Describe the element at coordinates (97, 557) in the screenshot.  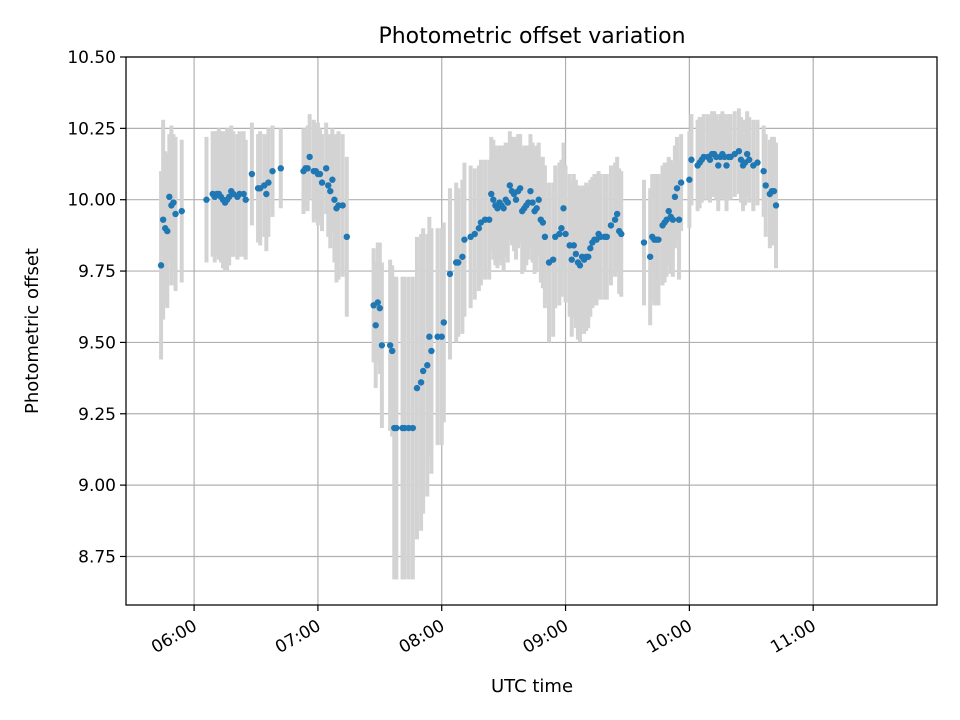
I see `y-tick-label: 8.75` at that location.